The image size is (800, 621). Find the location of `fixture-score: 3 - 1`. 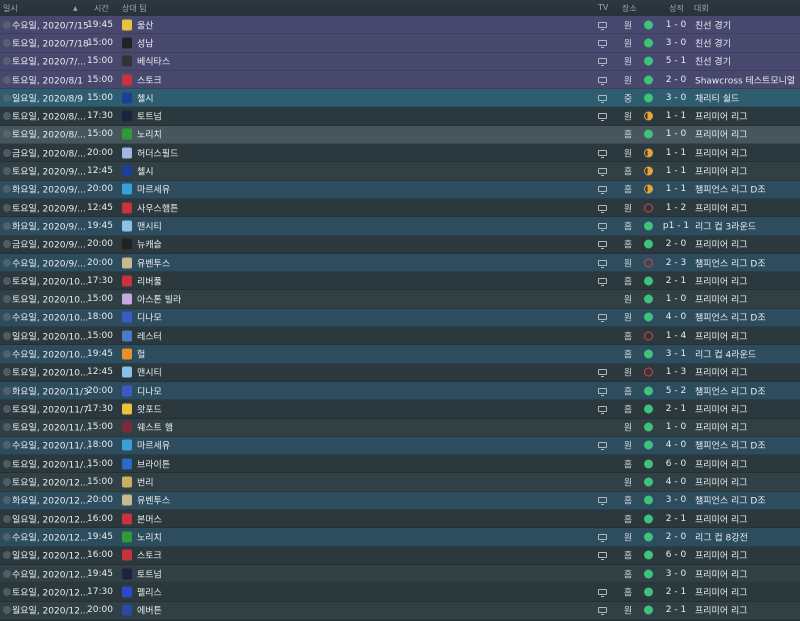

fixture-score: 3 - 1 is located at coordinates (676, 353).